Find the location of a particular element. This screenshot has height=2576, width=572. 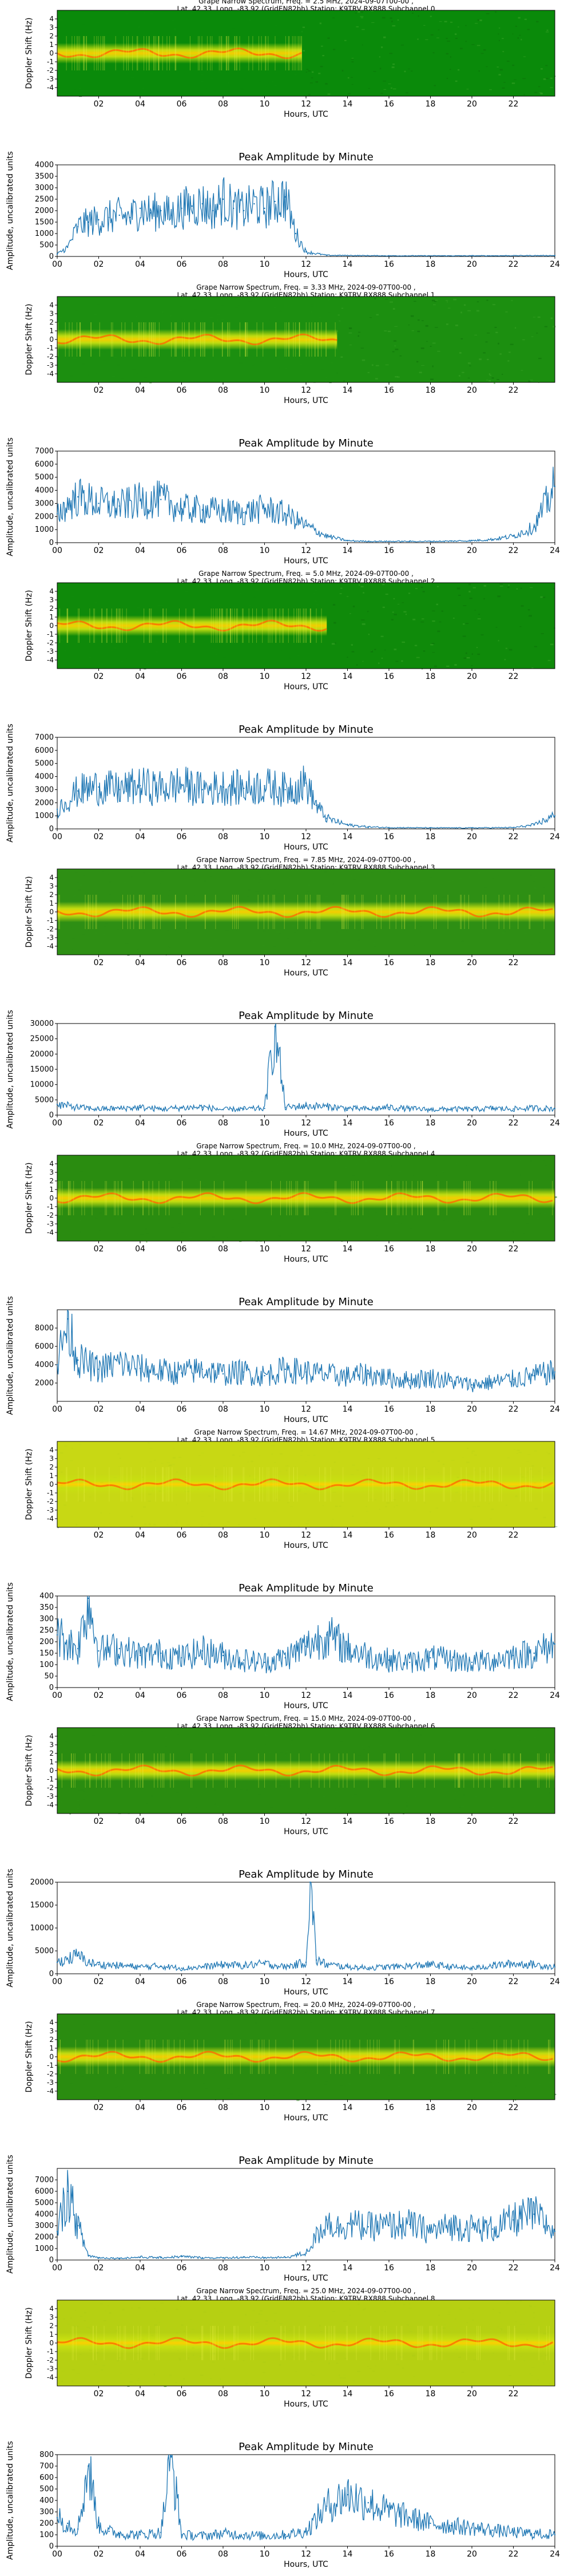

y-tick-label: 3 is located at coordinates (51, 600).